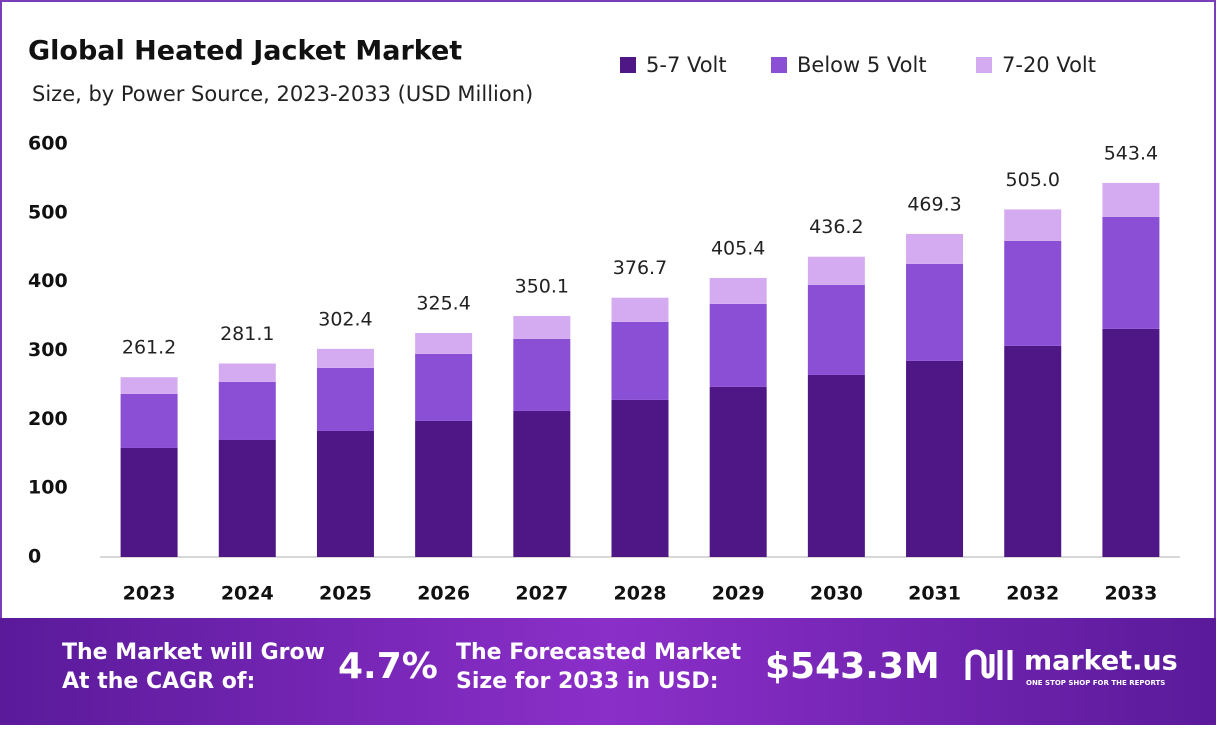 The image size is (1216, 729). What do you see at coordinates (989, 664) in the screenshot?
I see `brand-logo` at bounding box center [989, 664].